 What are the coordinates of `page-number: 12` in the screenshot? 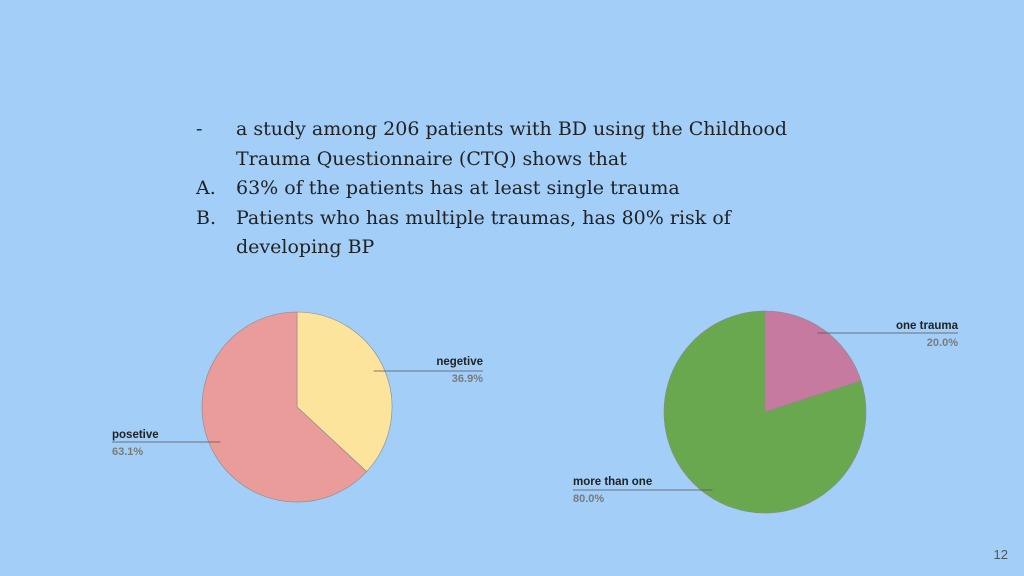 It's located at (1000, 554).